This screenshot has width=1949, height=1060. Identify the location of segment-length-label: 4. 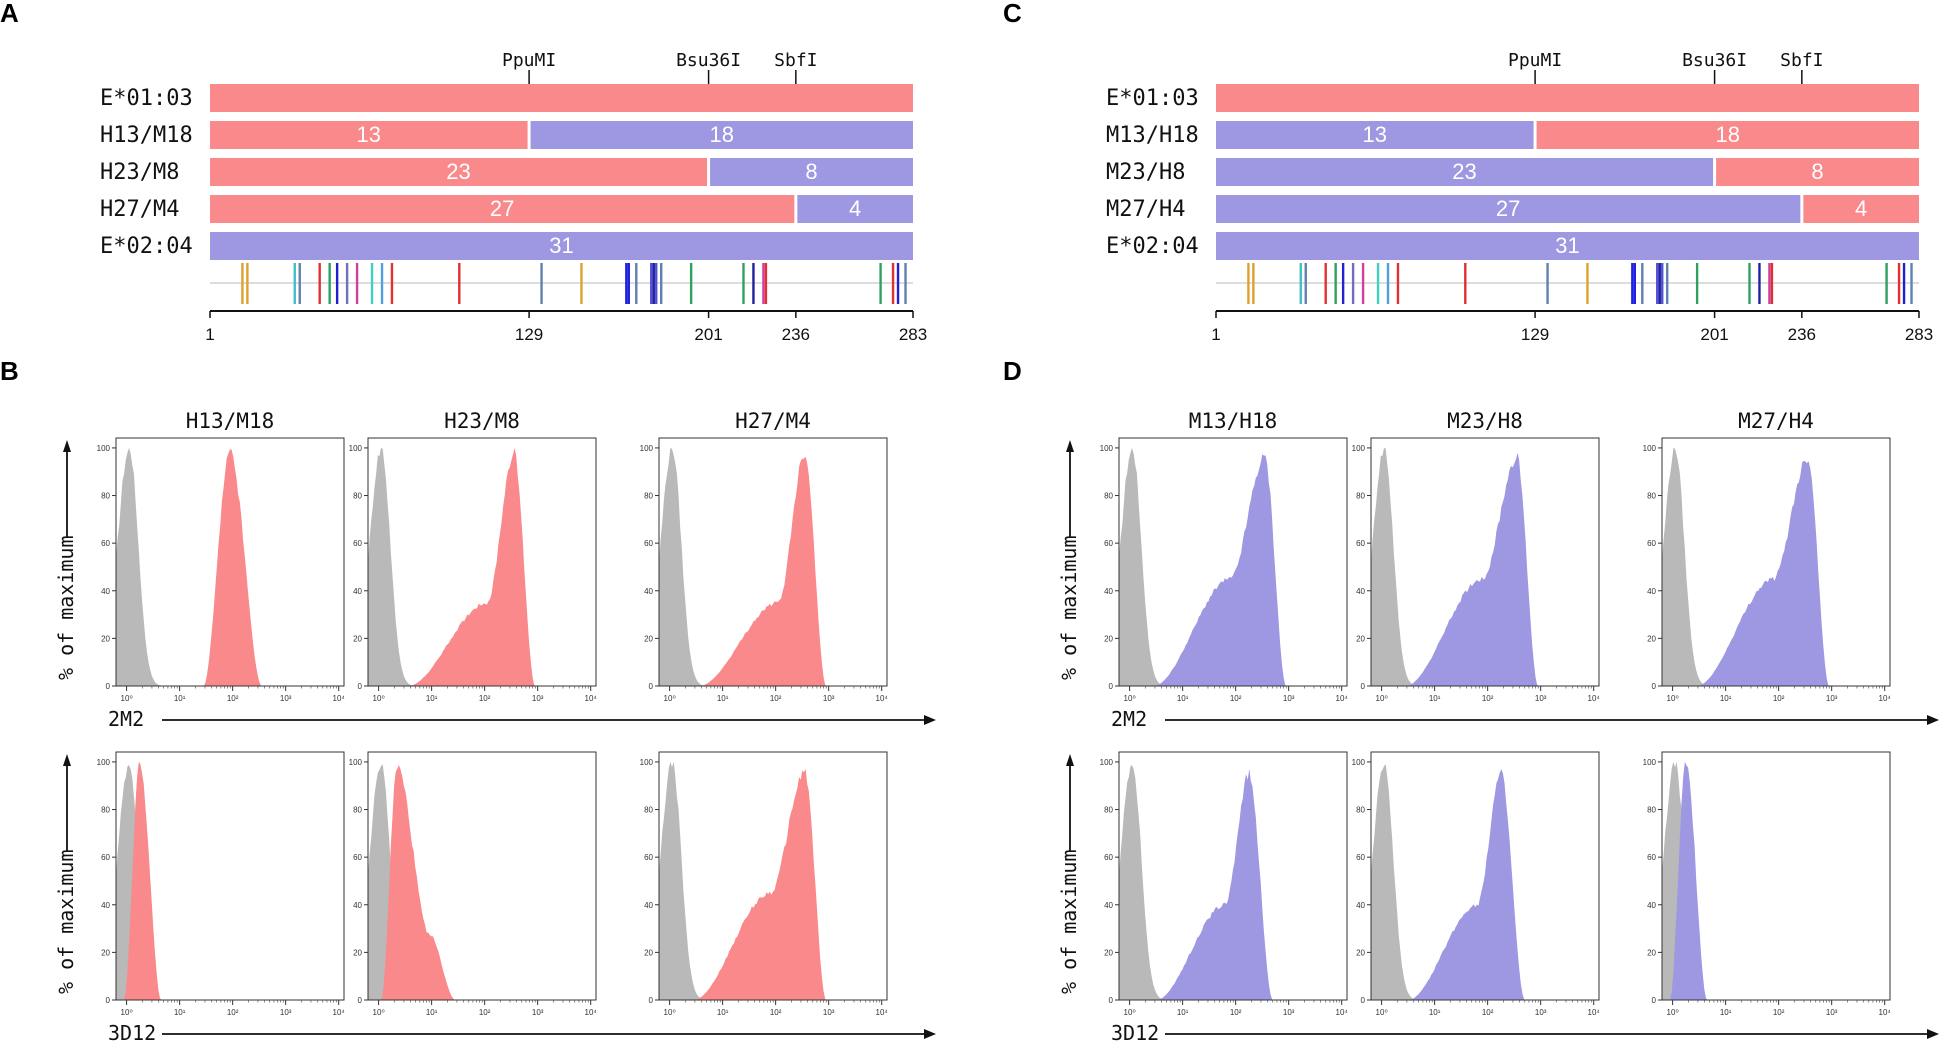
(1861, 208).